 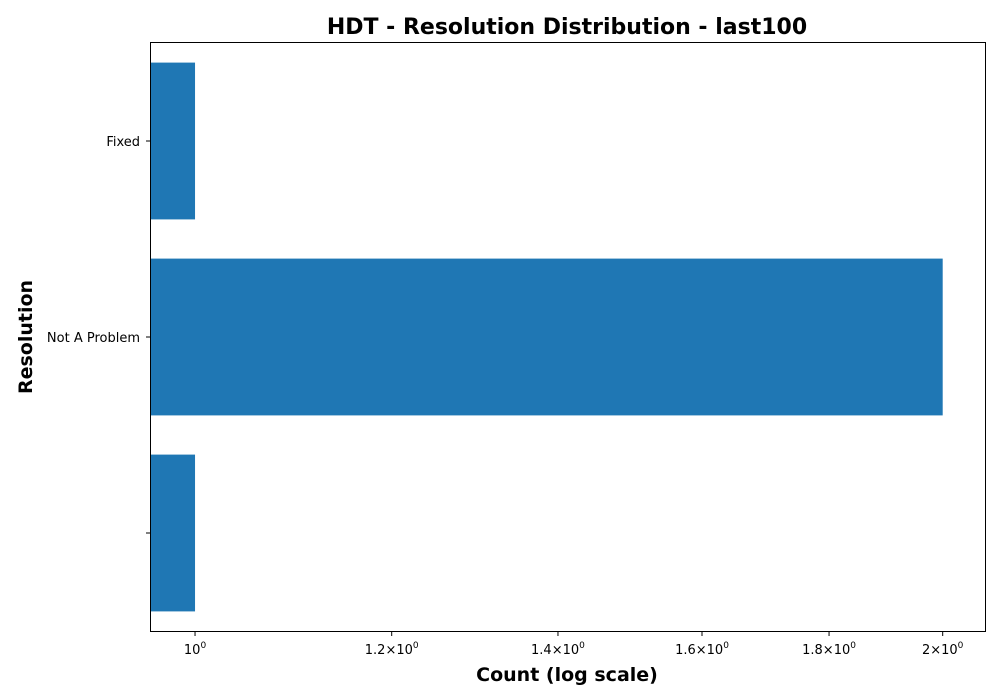 What do you see at coordinates (943, 649) in the screenshot?
I see `x-tick-label: 2×100` at bounding box center [943, 649].